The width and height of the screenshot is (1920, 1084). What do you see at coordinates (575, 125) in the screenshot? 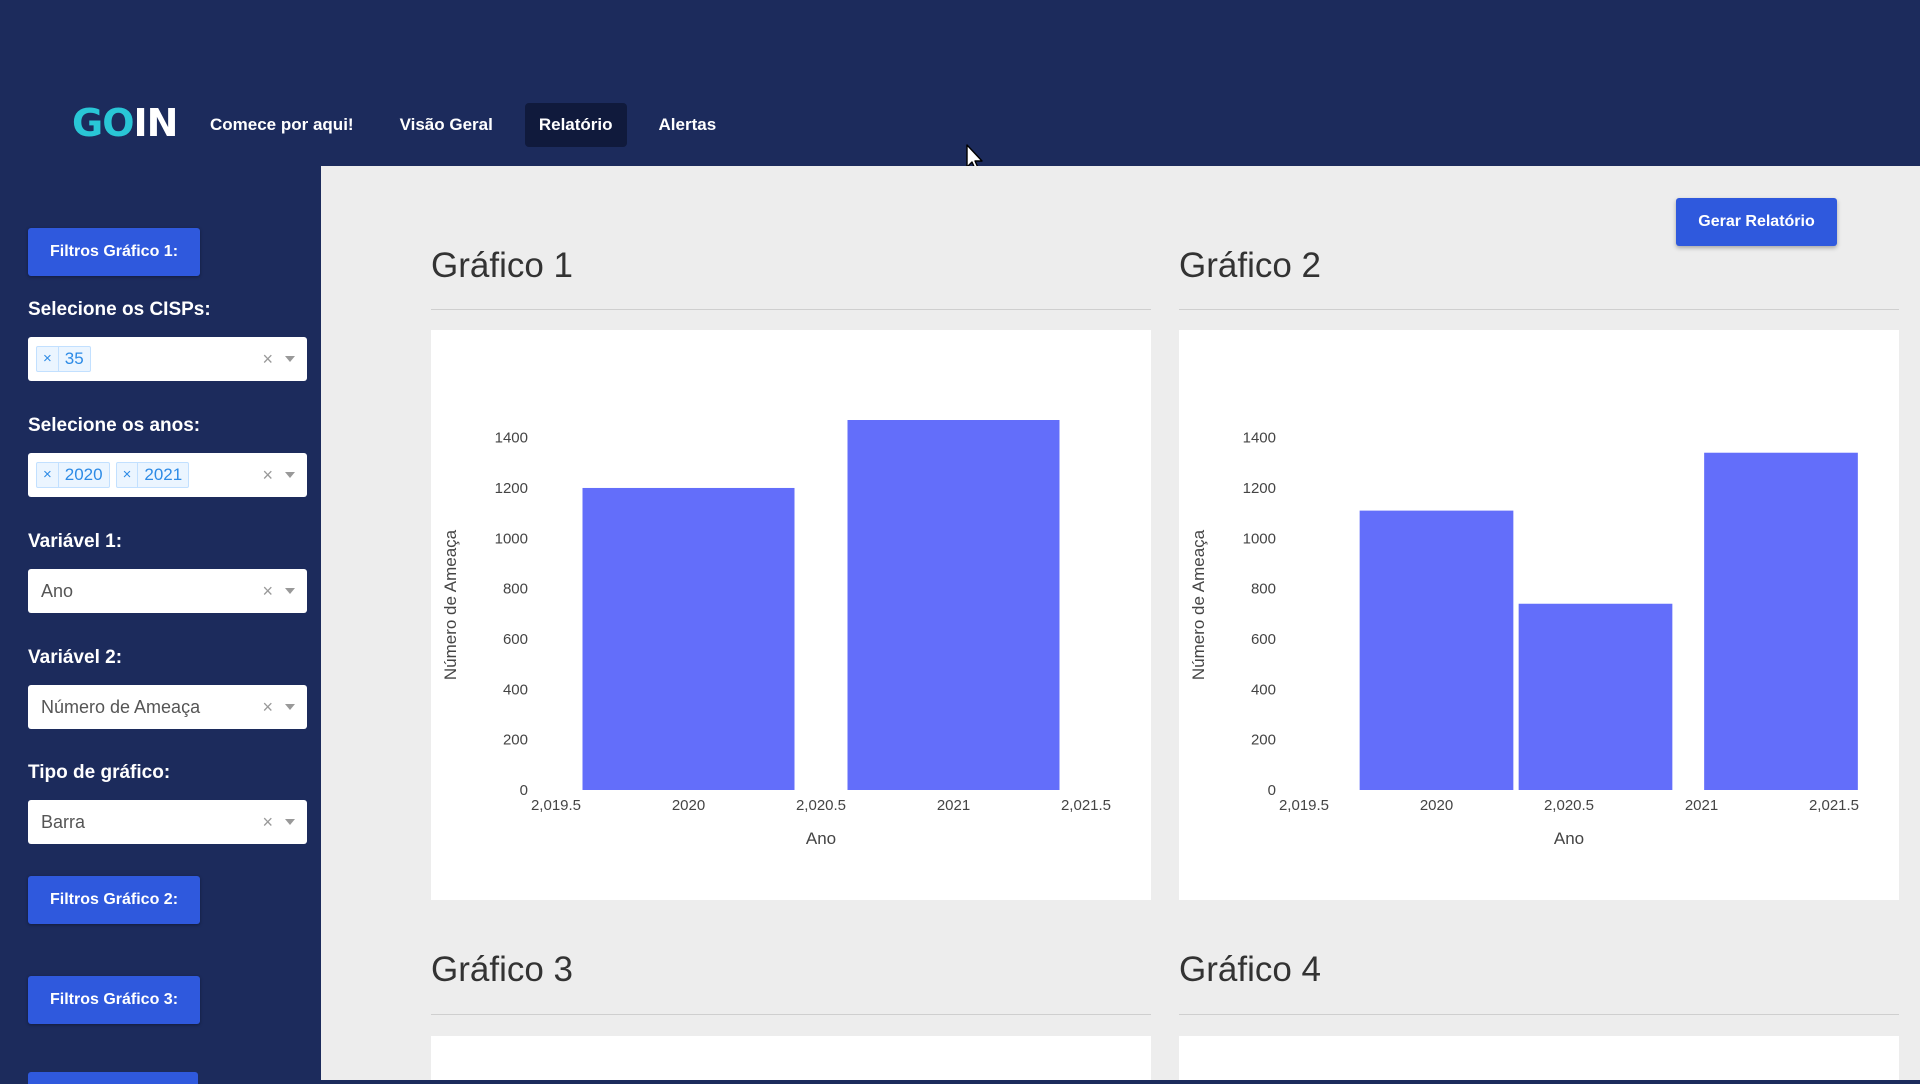
I see `nav-relatorio: Relatório` at bounding box center [575, 125].